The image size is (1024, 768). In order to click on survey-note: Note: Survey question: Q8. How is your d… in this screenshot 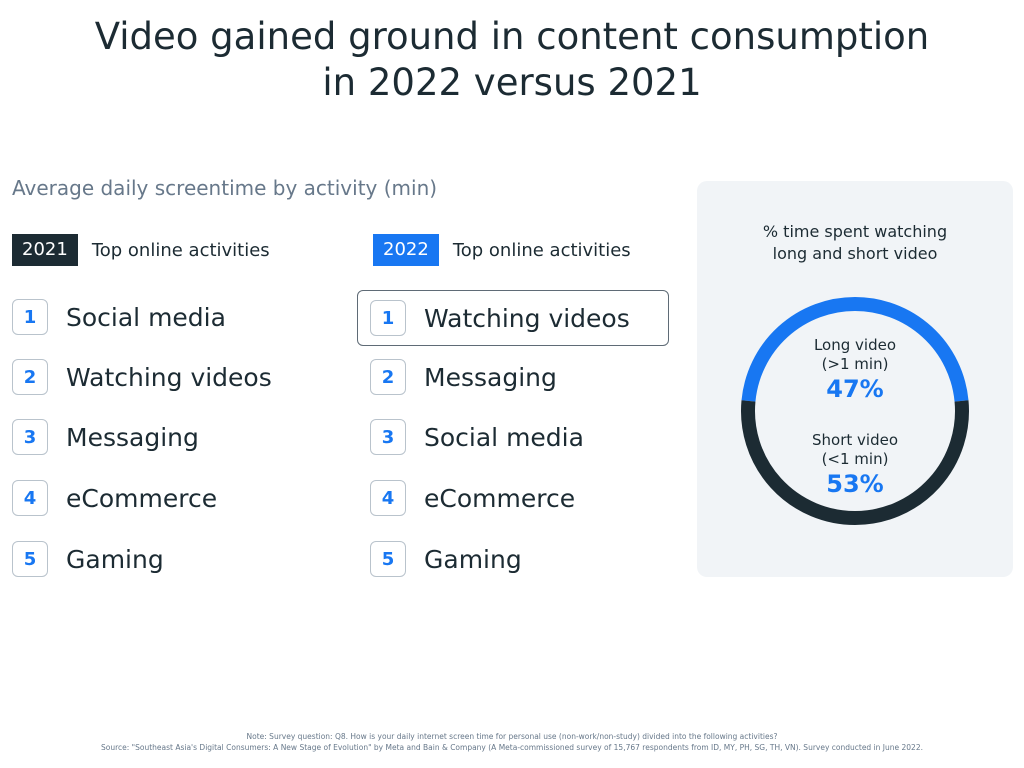, I will do `click(512, 736)`.